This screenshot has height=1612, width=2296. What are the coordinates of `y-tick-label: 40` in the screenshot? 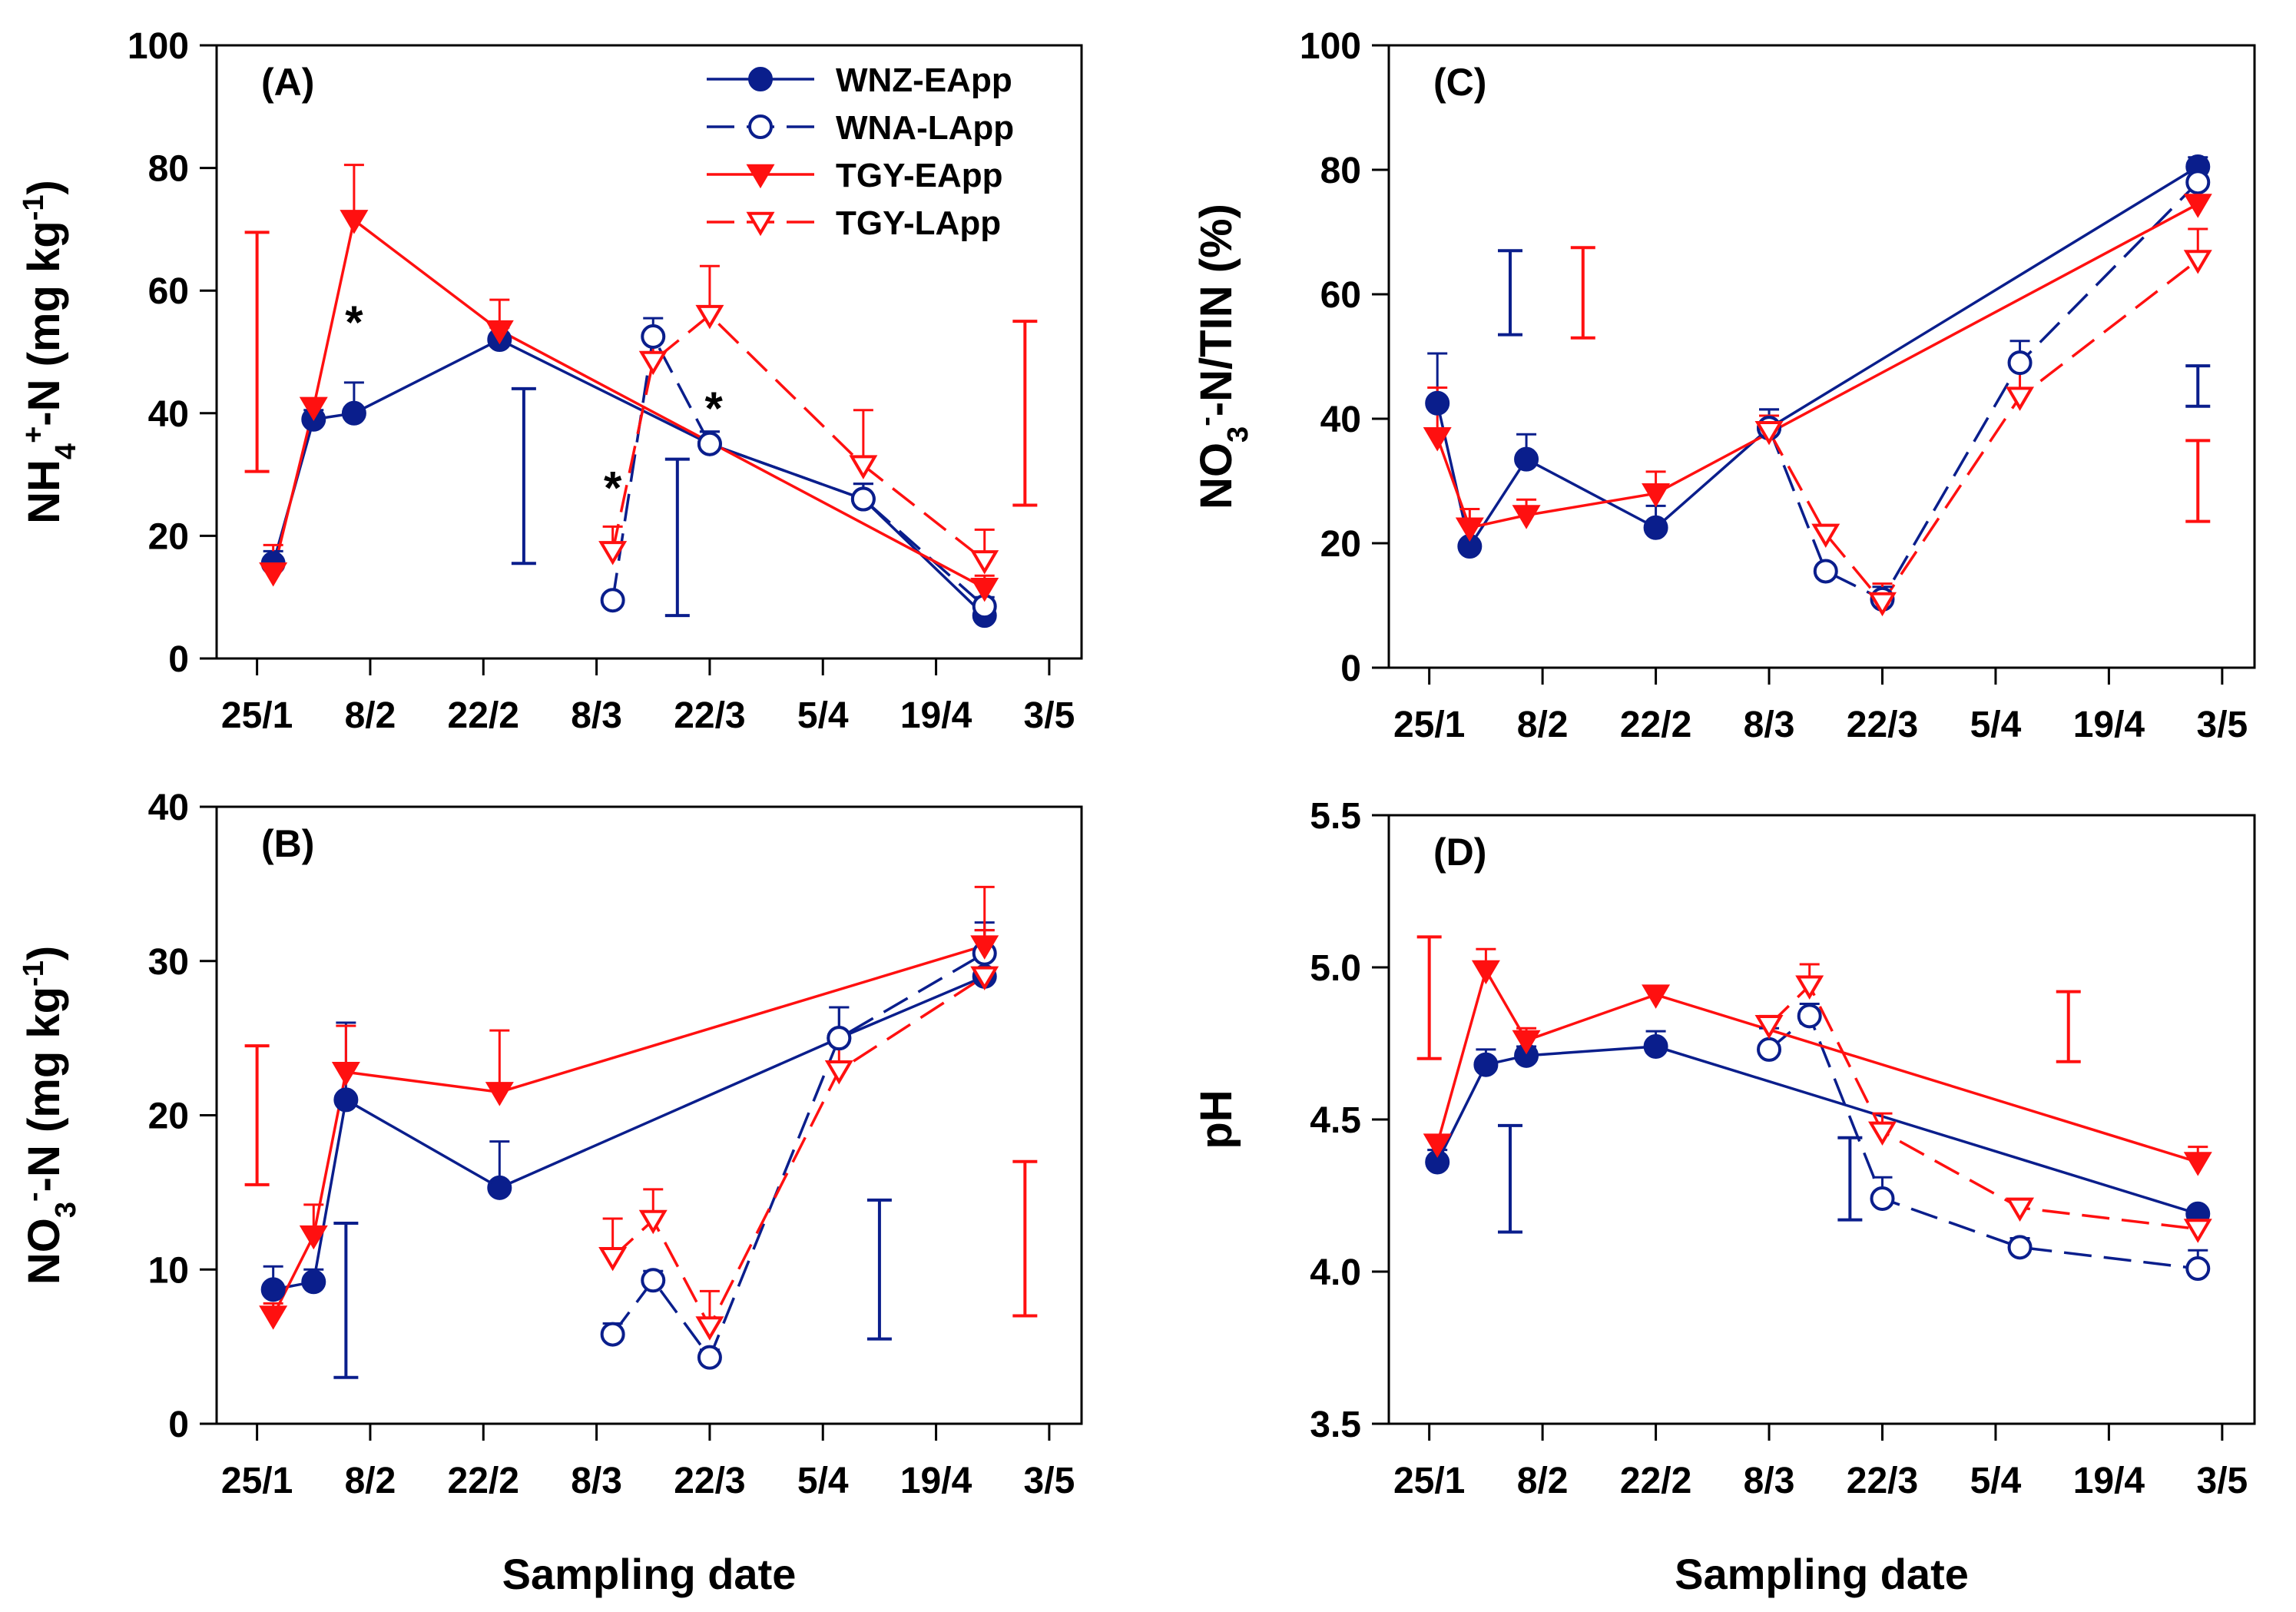 It's located at (168, 808).